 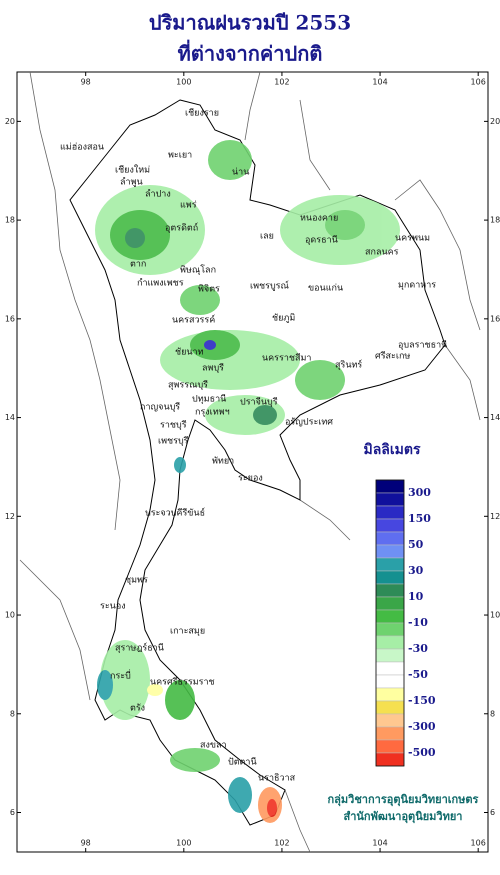 I want to click on place-label: พะเยา, so click(x=180, y=156).